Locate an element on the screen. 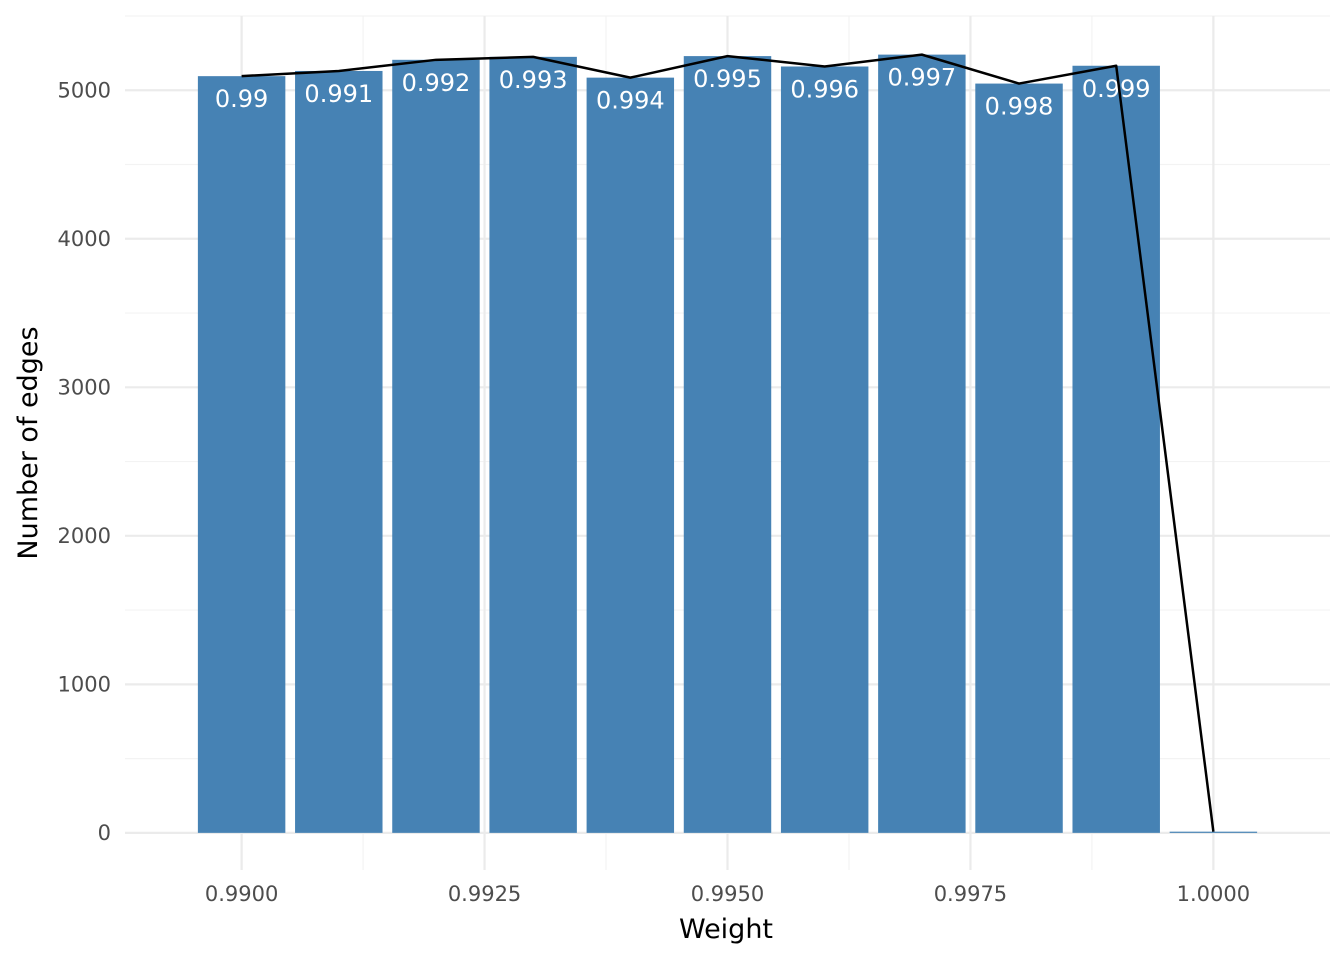 This screenshot has width=1344, height=960. bar-value-label: 0.995 is located at coordinates (727, 79).